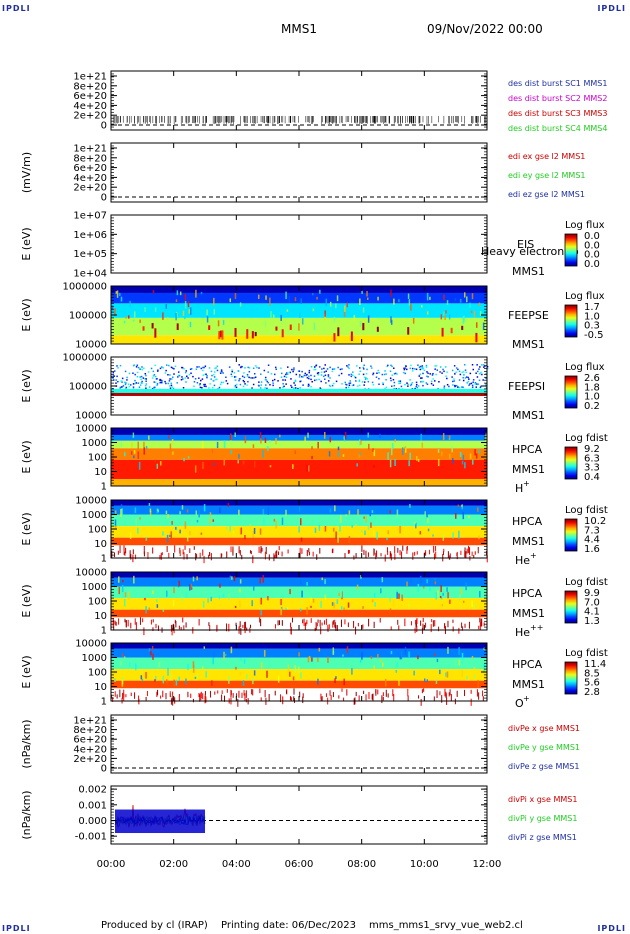  What do you see at coordinates (299, 298) in the screenshot?
I see `spectro-band` at bounding box center [299, 298].